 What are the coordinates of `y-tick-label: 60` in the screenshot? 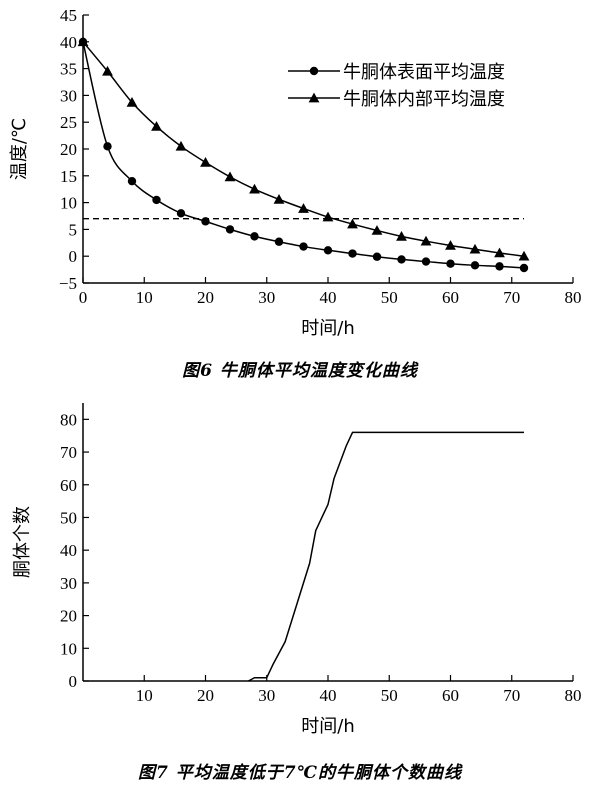 It's located at (68, 485).